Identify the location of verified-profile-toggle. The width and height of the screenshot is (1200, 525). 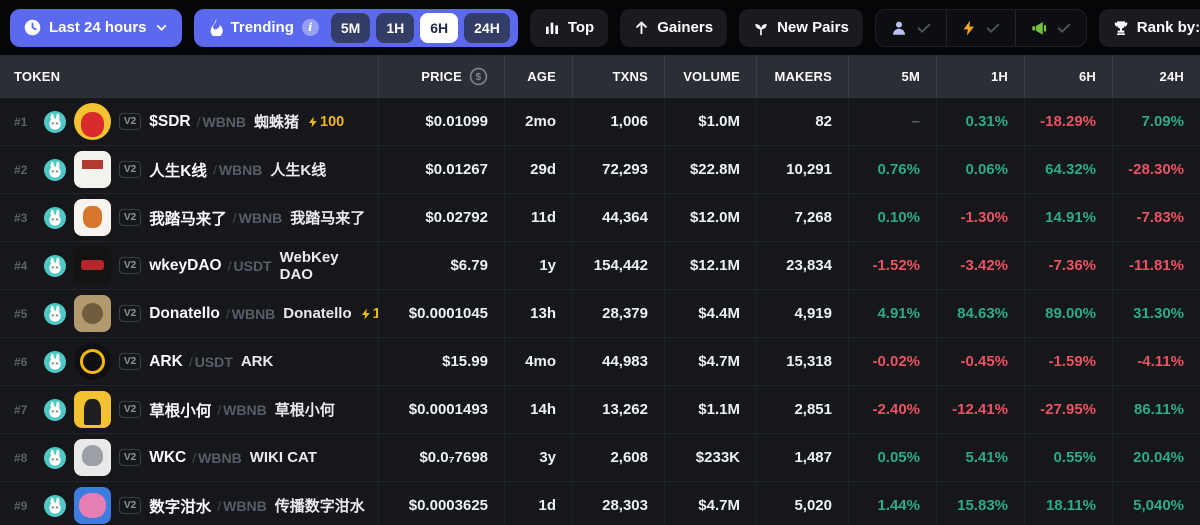
(911, 28).